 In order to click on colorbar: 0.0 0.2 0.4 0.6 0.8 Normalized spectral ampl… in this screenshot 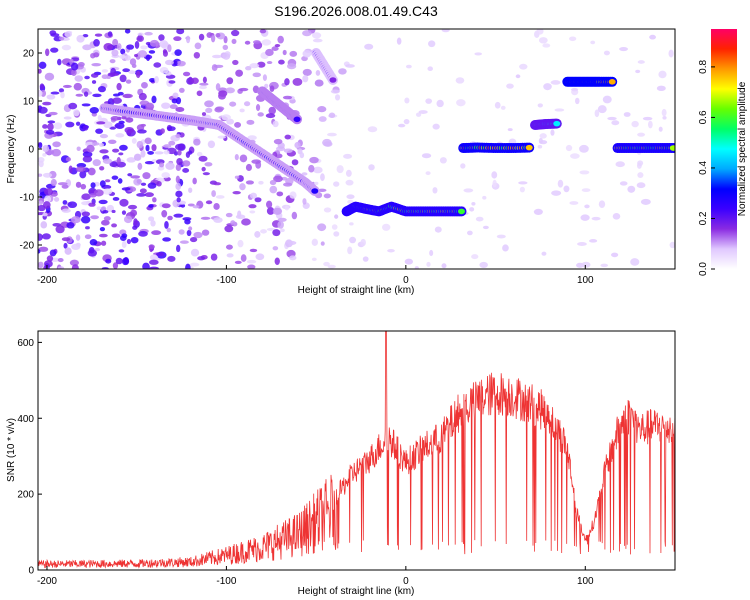, I will do `click(723, 152)`.